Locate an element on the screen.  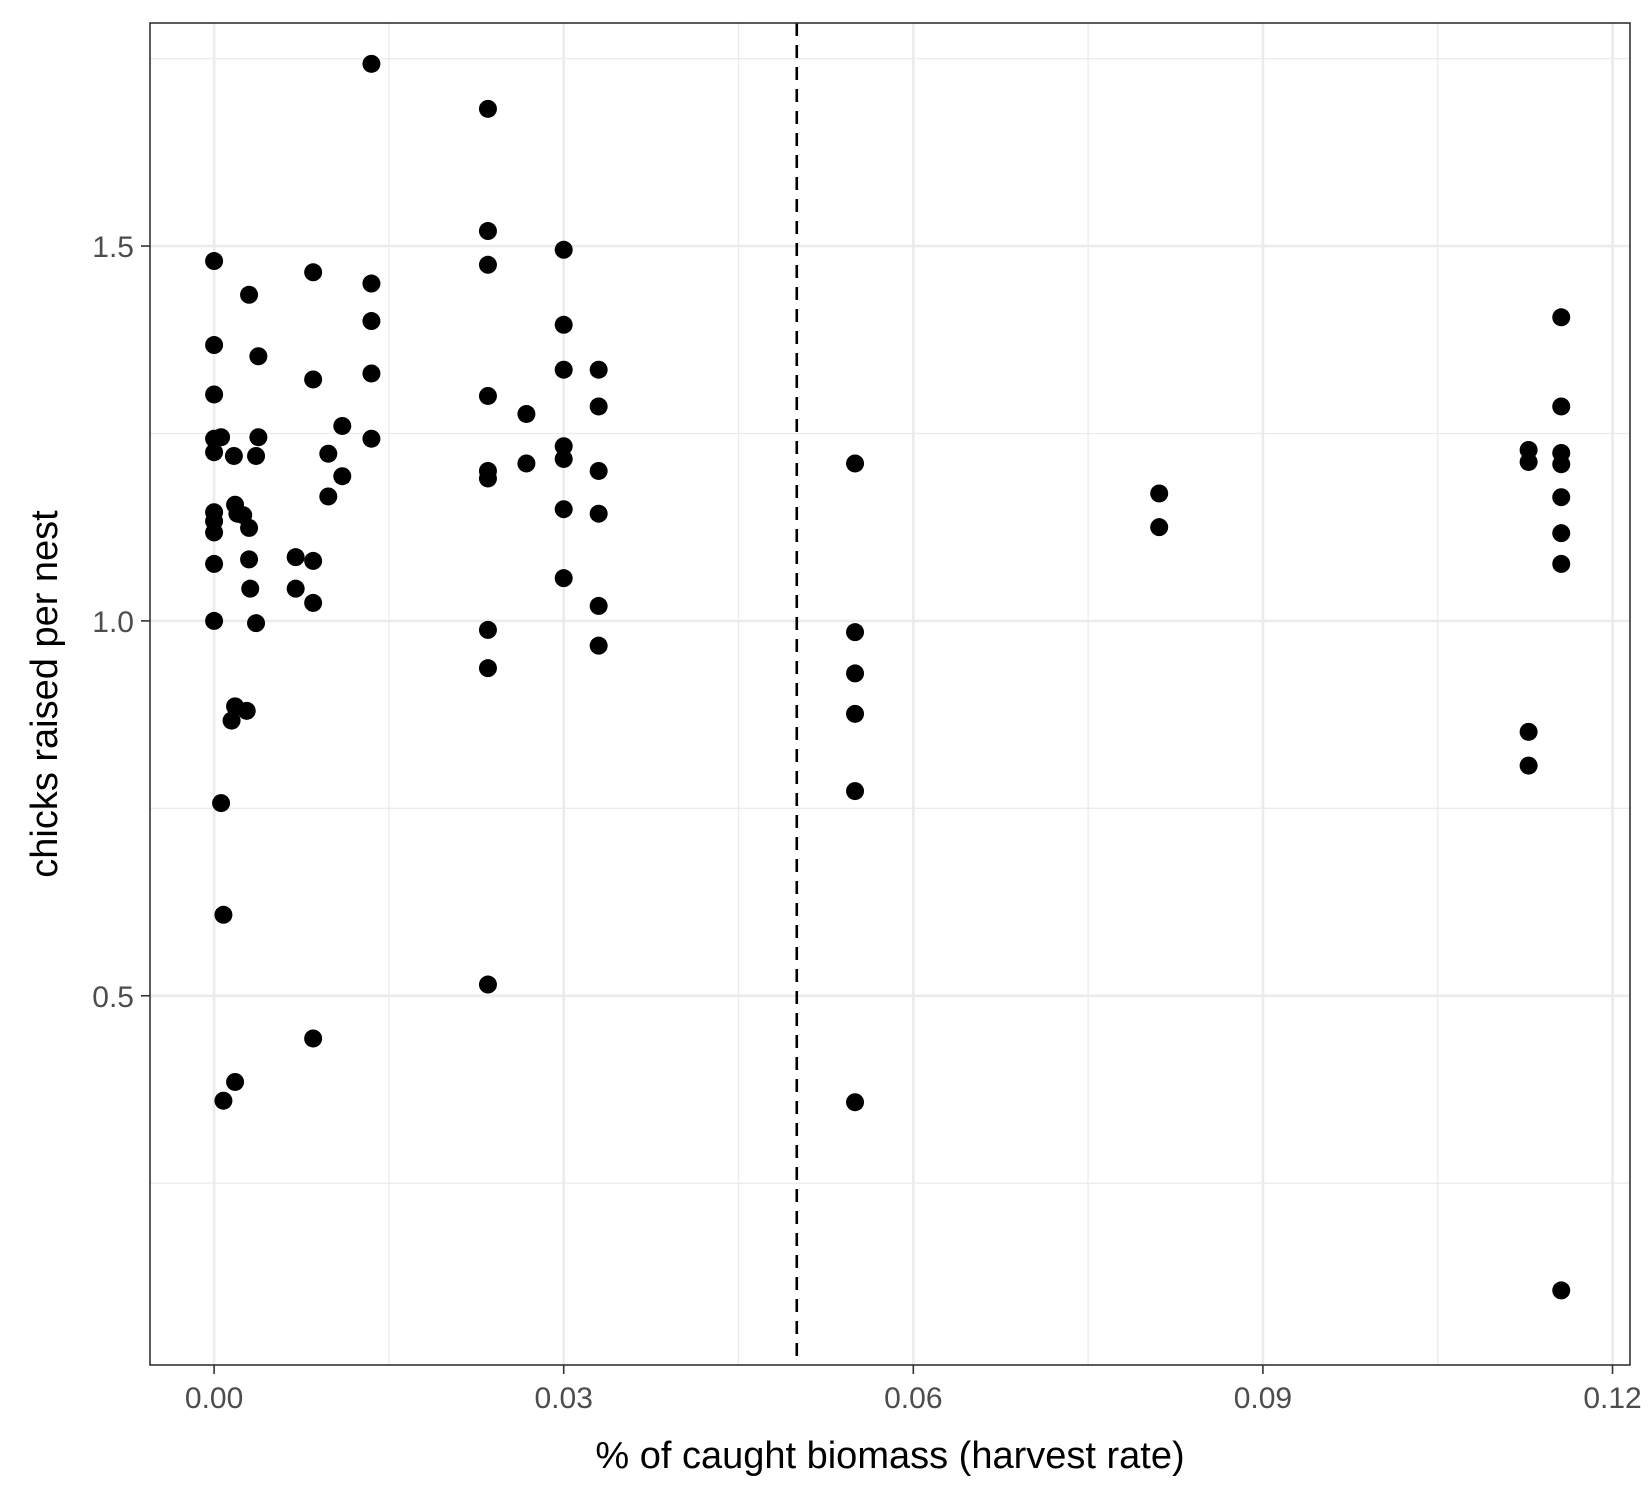
x-tick-label: 0.03 is located at coordinates (564, 1398).